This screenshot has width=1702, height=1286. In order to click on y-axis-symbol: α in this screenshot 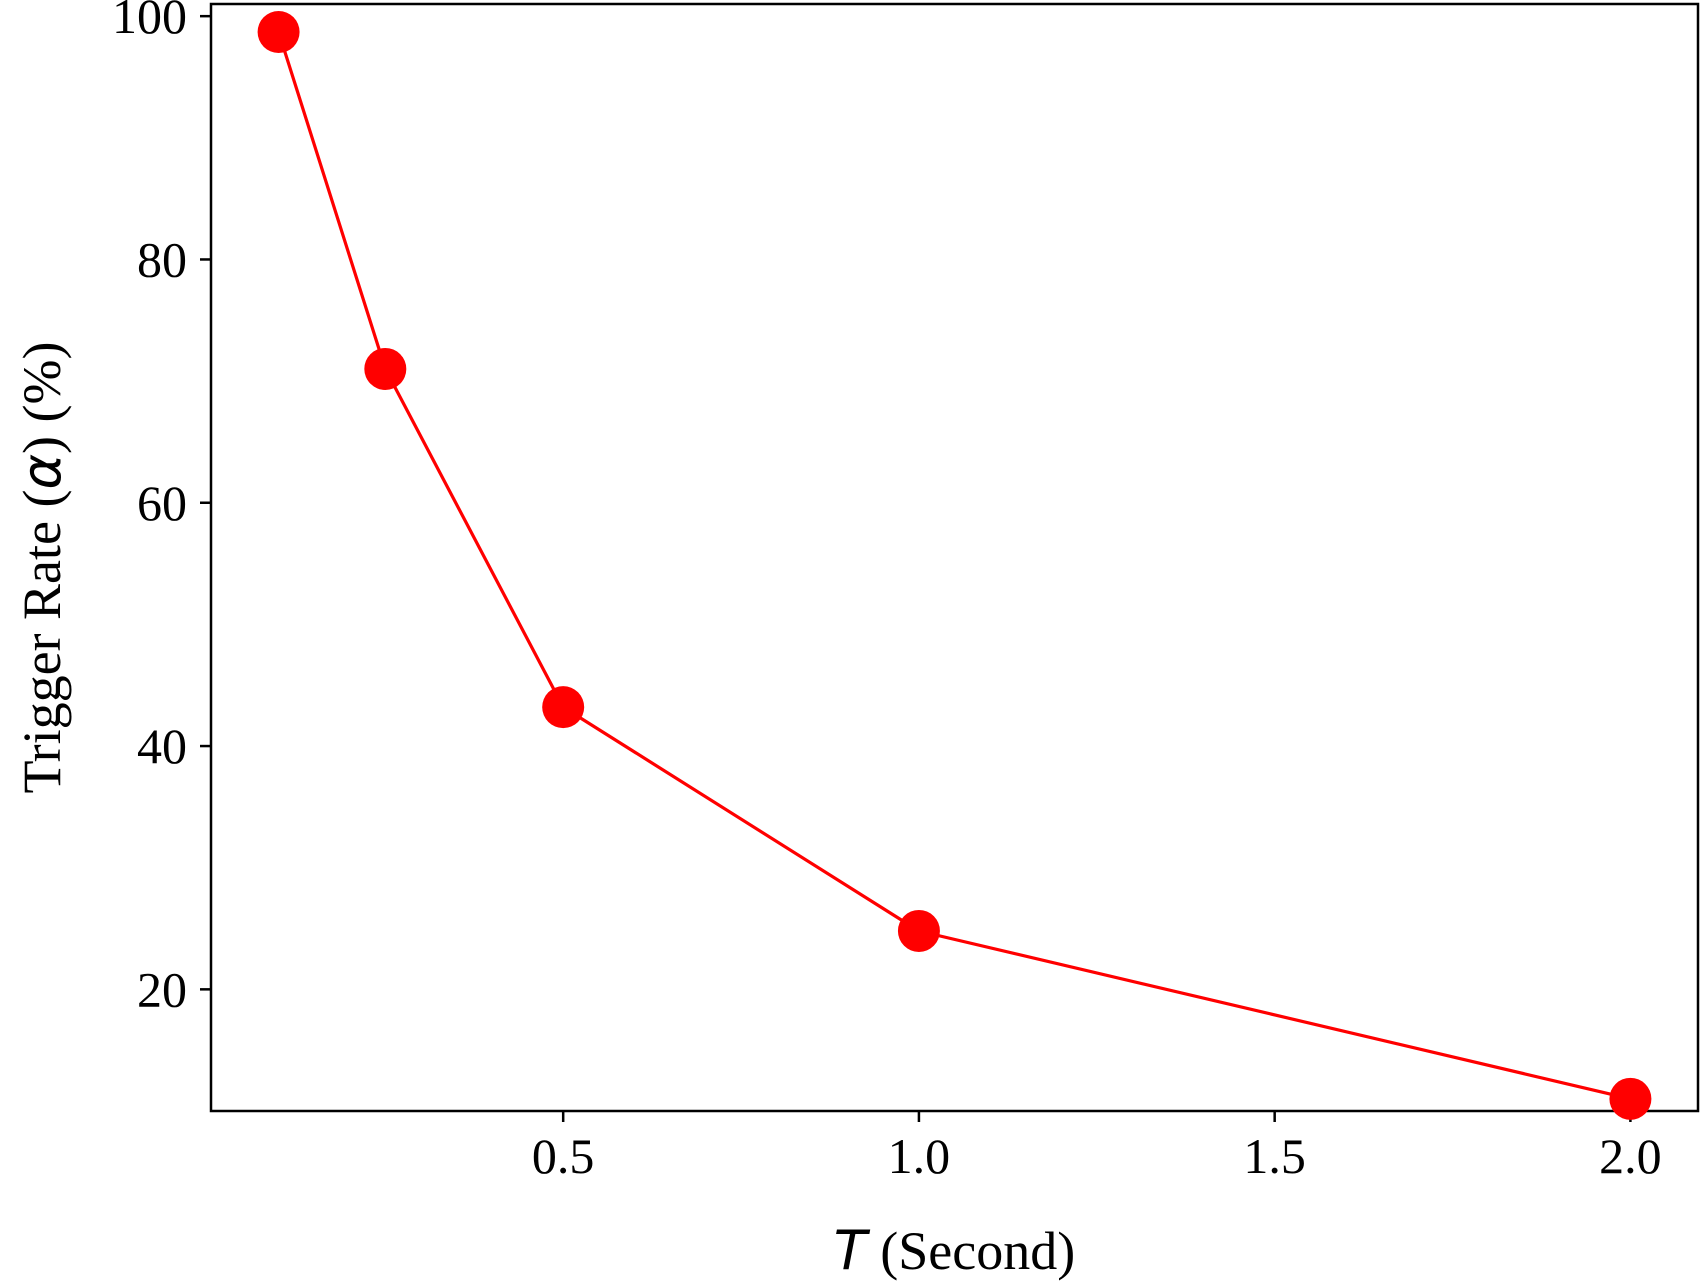, I will do `click(41, 472)`.